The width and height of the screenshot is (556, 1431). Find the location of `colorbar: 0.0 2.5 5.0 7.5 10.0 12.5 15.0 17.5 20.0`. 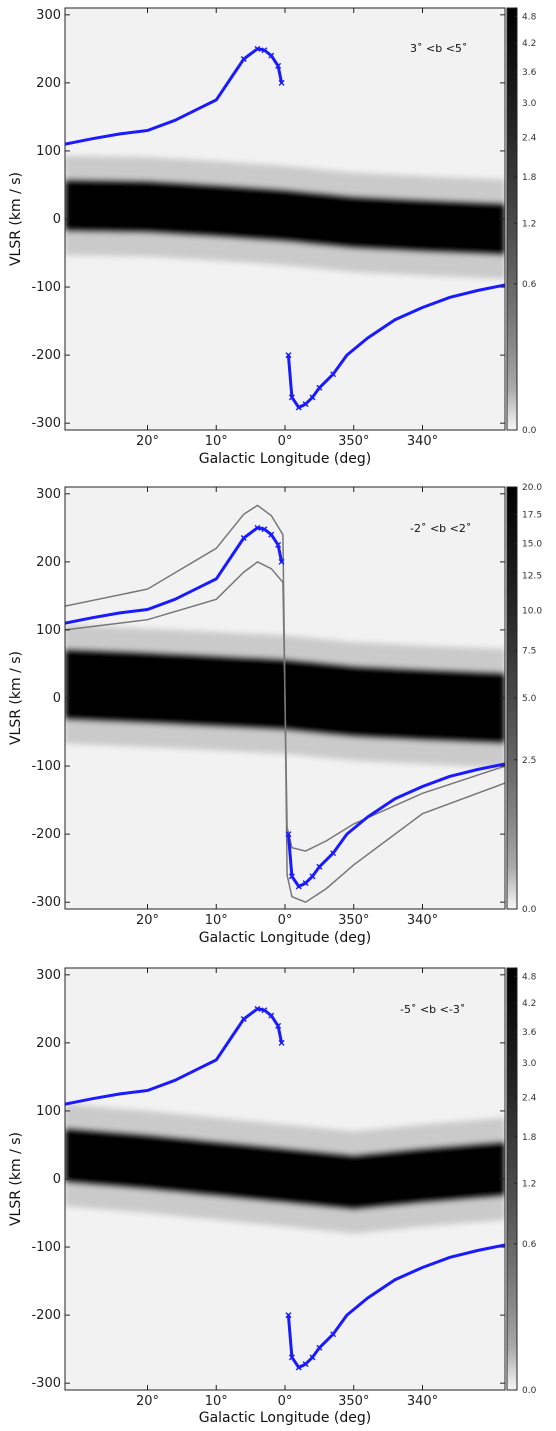

colorbar: 0.0 2.5 5.0 7.5 10.0 12.5 15.0 17.5 20.0 is located at coordinates (524, 699).